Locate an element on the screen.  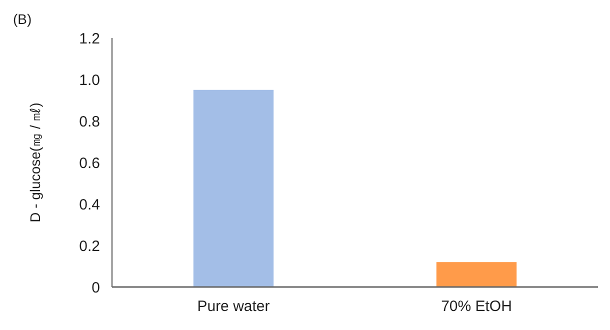
x-tick-label: Pure water is located at coordinates (233, 306).